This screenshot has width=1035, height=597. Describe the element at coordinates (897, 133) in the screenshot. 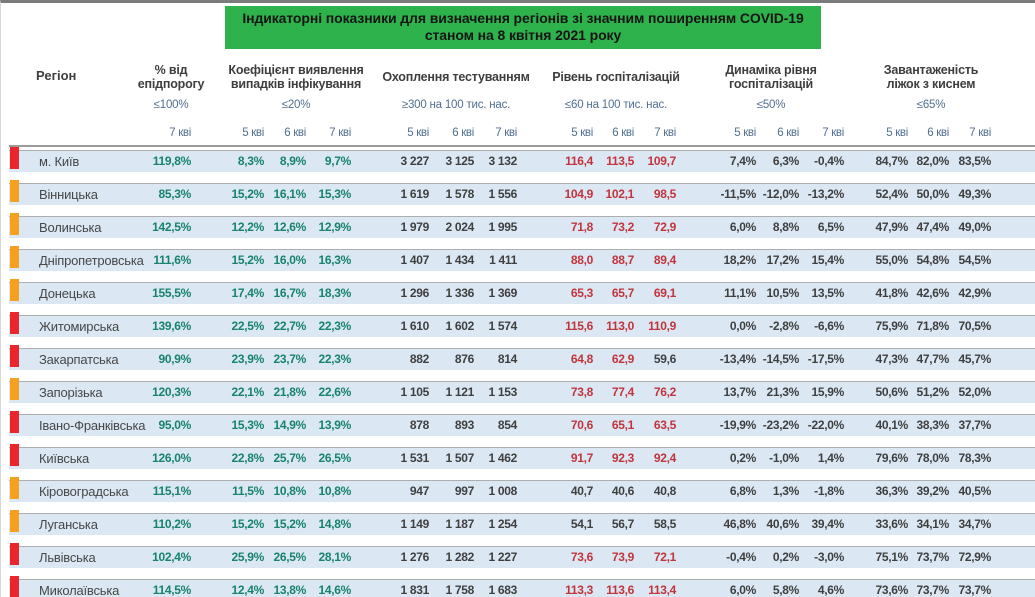

I see `date-label: 5 кві` at that location.